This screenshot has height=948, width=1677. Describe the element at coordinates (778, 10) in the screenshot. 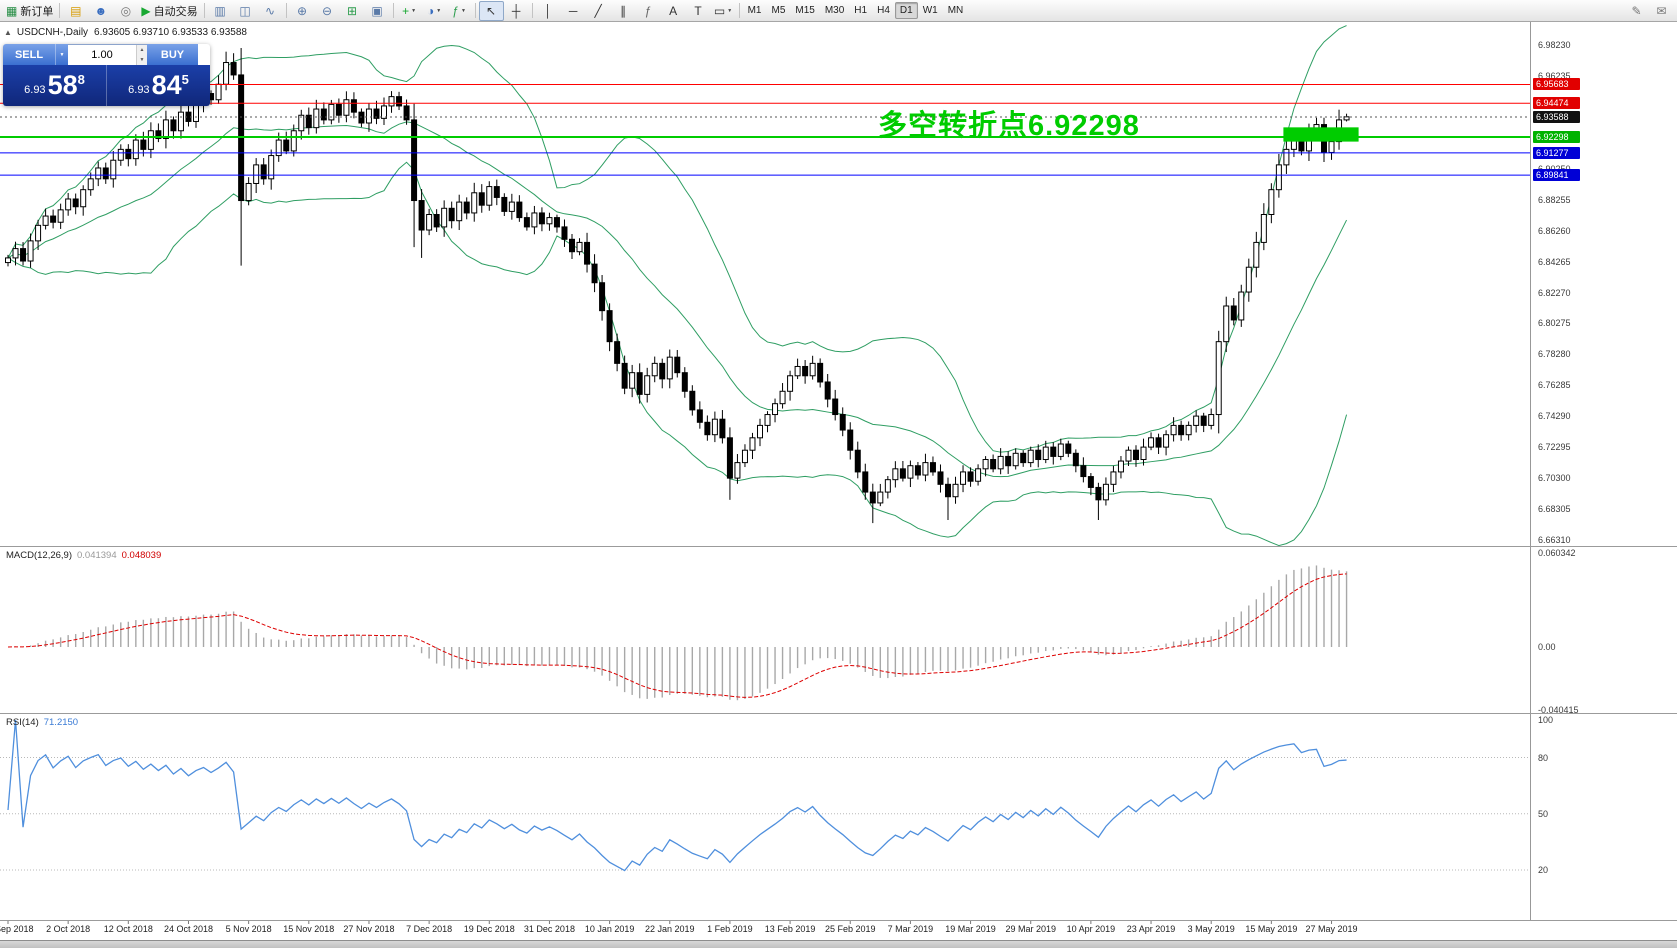

I see `timeframe-M5-button: M5` at that location.